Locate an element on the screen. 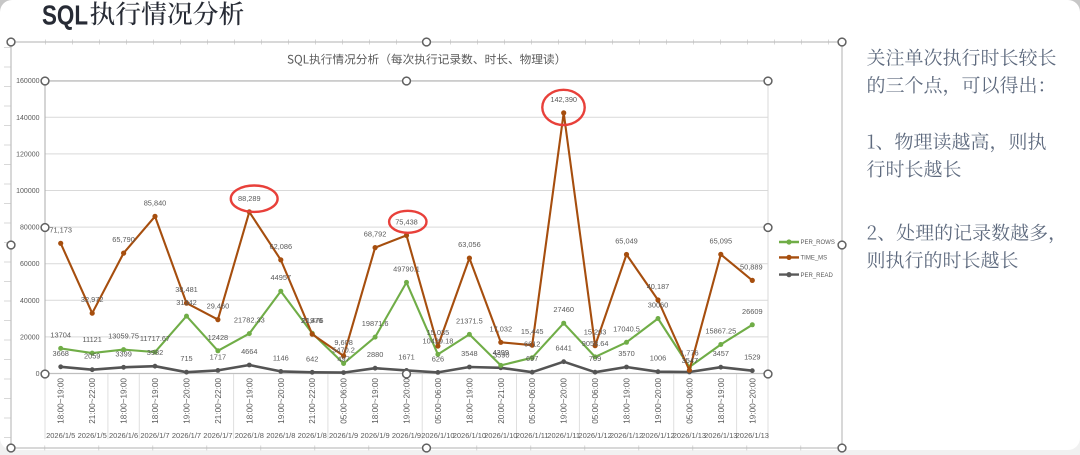  svg-text: 88,289 is located at coordinates (249, 198).